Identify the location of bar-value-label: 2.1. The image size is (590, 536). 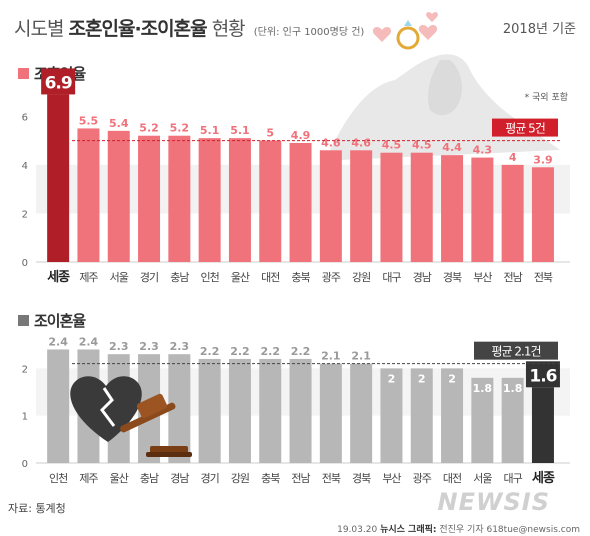
(361, 356).